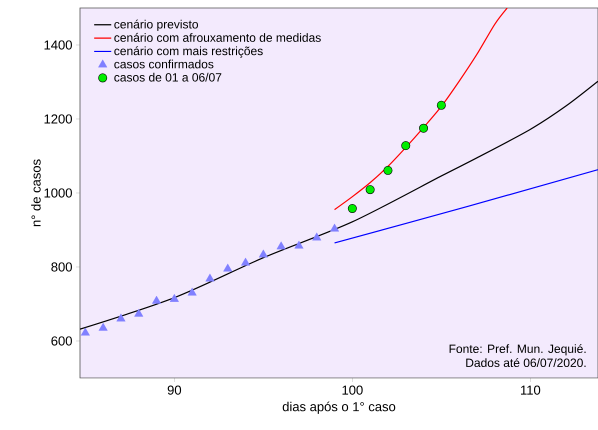 This screenshot has width=598, height=430. Describe the element at coordinates (164, 64) in the screenshot. I see `legend-label: casos confirmados` at that location.